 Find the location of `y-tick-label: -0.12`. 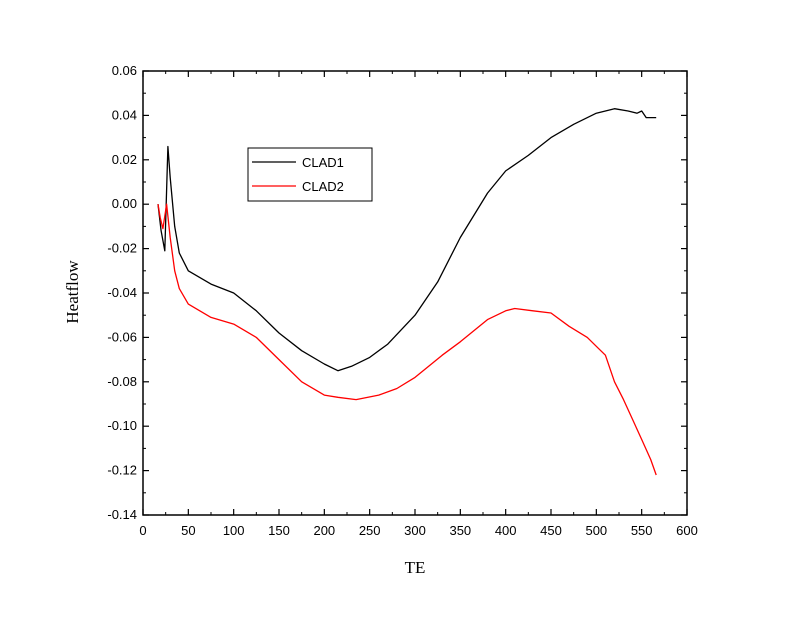

y-tick-label: -0.12 is located at coordinates (122, 470).